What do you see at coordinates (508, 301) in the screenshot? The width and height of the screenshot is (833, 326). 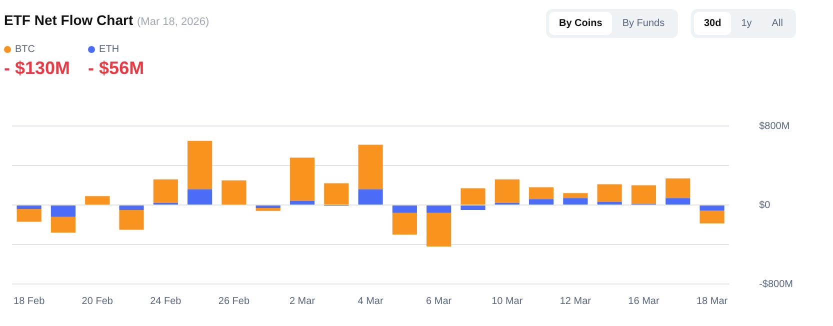 I see `x-tick-label: 10 Mar` at bounding box center [508, 301].